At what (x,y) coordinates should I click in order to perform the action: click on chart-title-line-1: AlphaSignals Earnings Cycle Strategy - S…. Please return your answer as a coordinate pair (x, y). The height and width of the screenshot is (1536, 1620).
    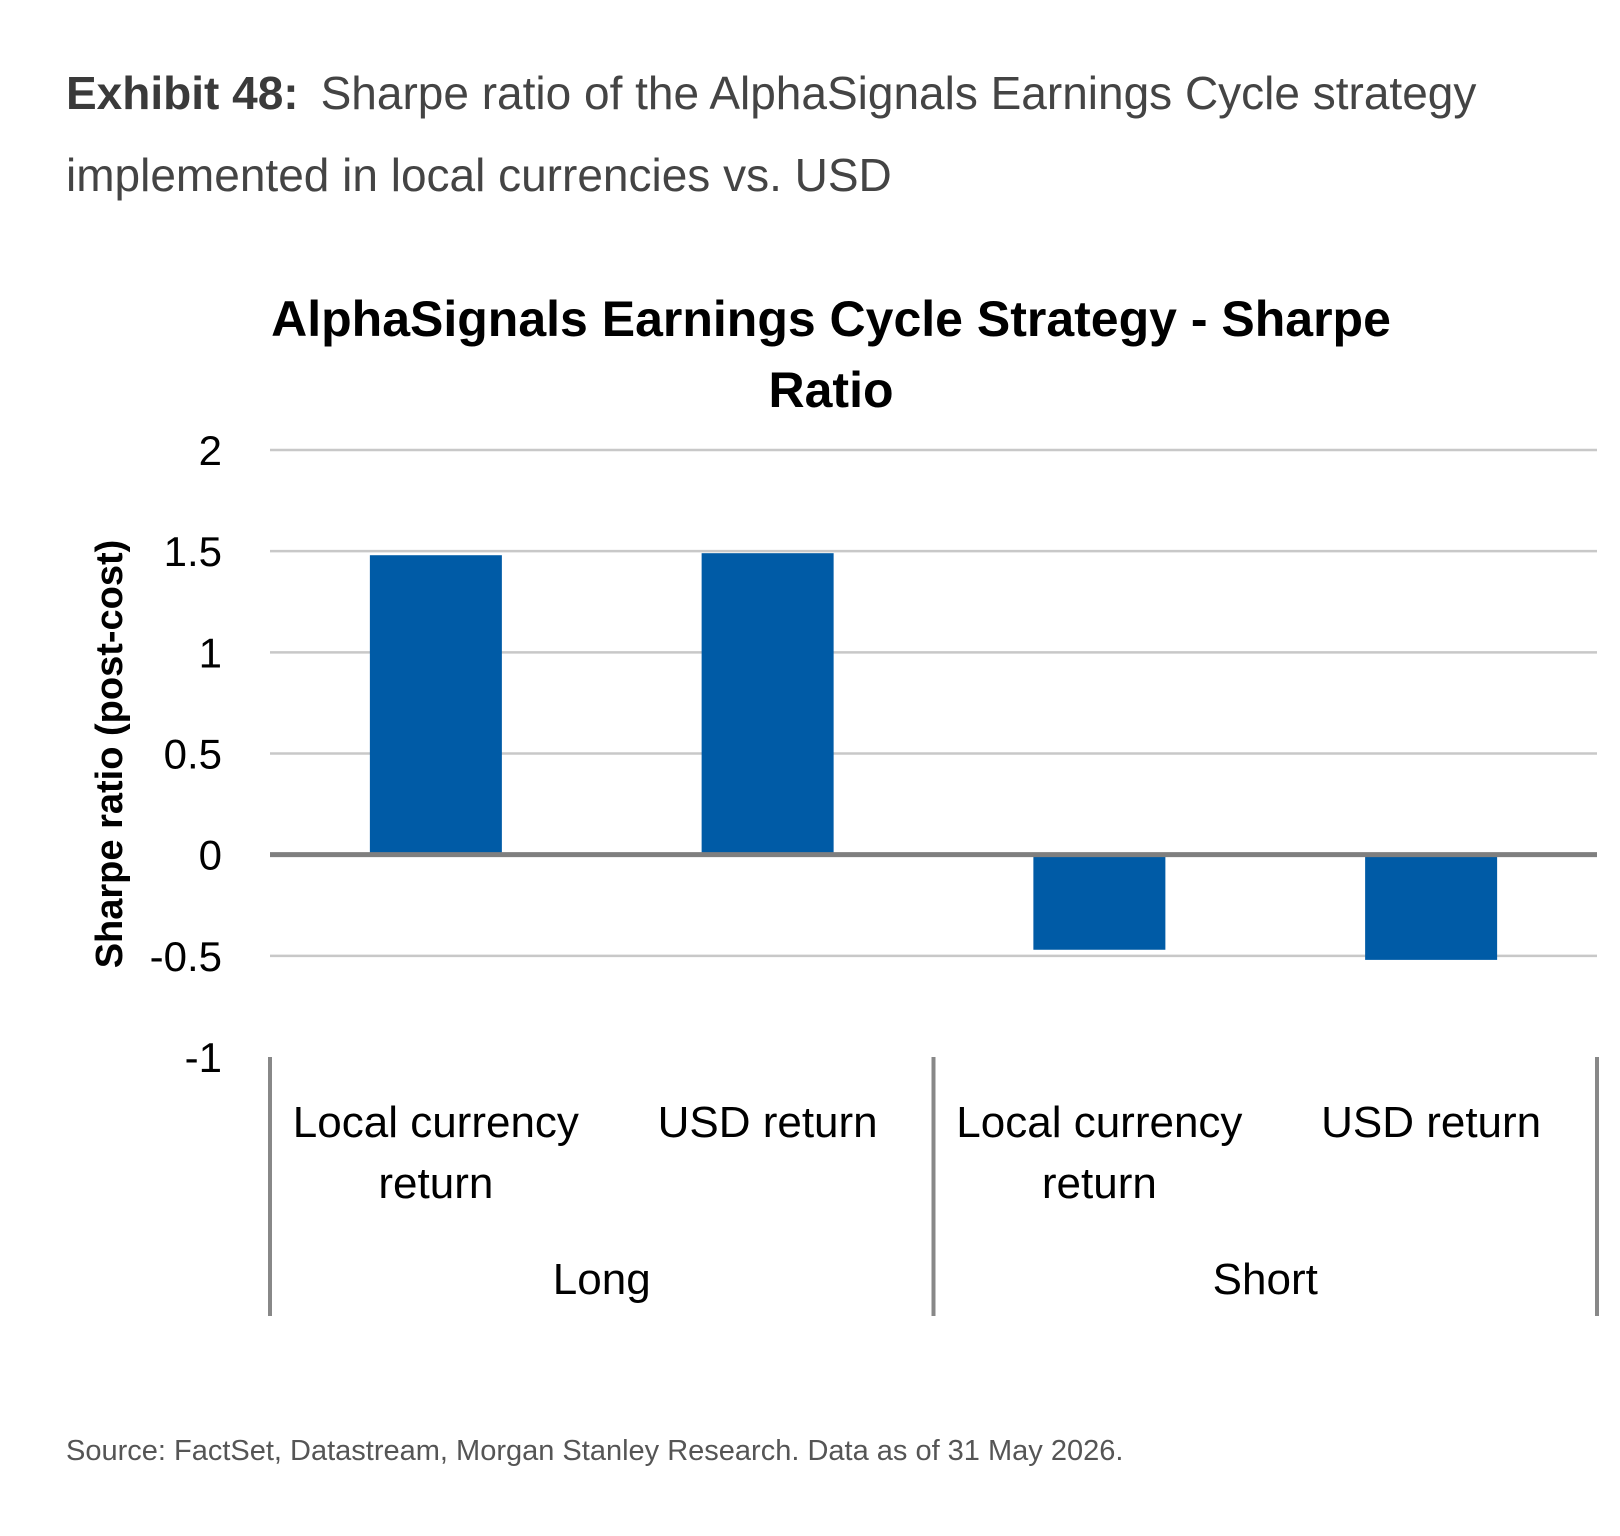
    Looking at the image, I should click on (831, 319).